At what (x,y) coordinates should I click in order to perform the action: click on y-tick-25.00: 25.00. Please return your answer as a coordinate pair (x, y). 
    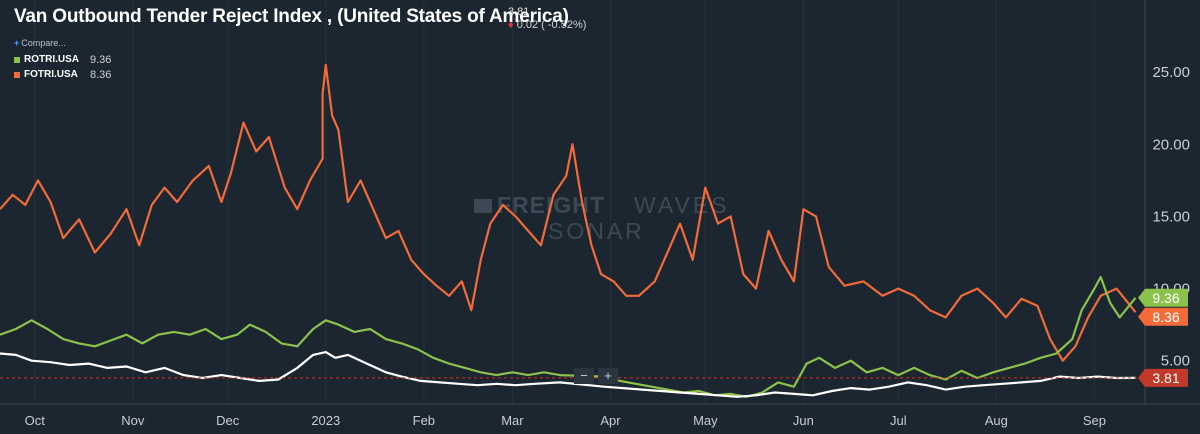
    Looking at the image, I should click on (1171, 72).